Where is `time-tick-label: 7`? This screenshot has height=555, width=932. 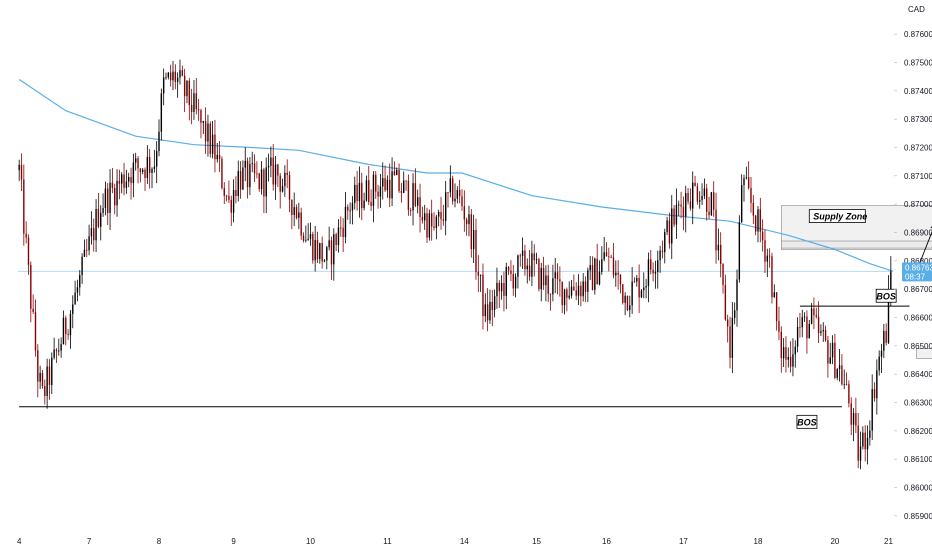
time-tick-label: 7 is located at coordinates (89, 541).